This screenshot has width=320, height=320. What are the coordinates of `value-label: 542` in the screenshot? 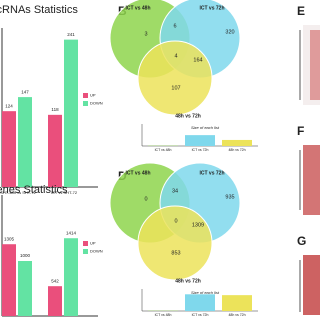 It's located at (55, 280).